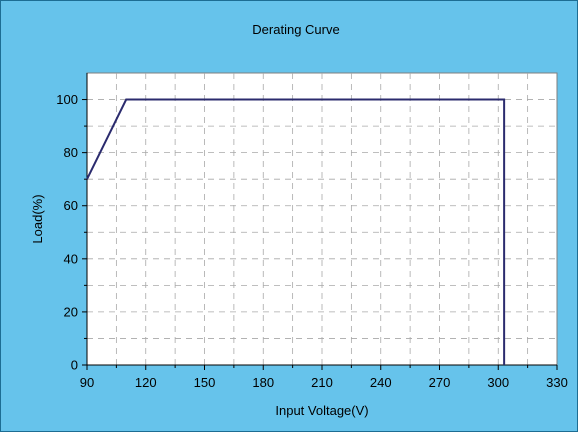 This screenshot has width=578, height=433. What do you see at coordinates (440, 382) in the screenshot?
I see `x-tick-label: 270` at bounding box center [440, 382].